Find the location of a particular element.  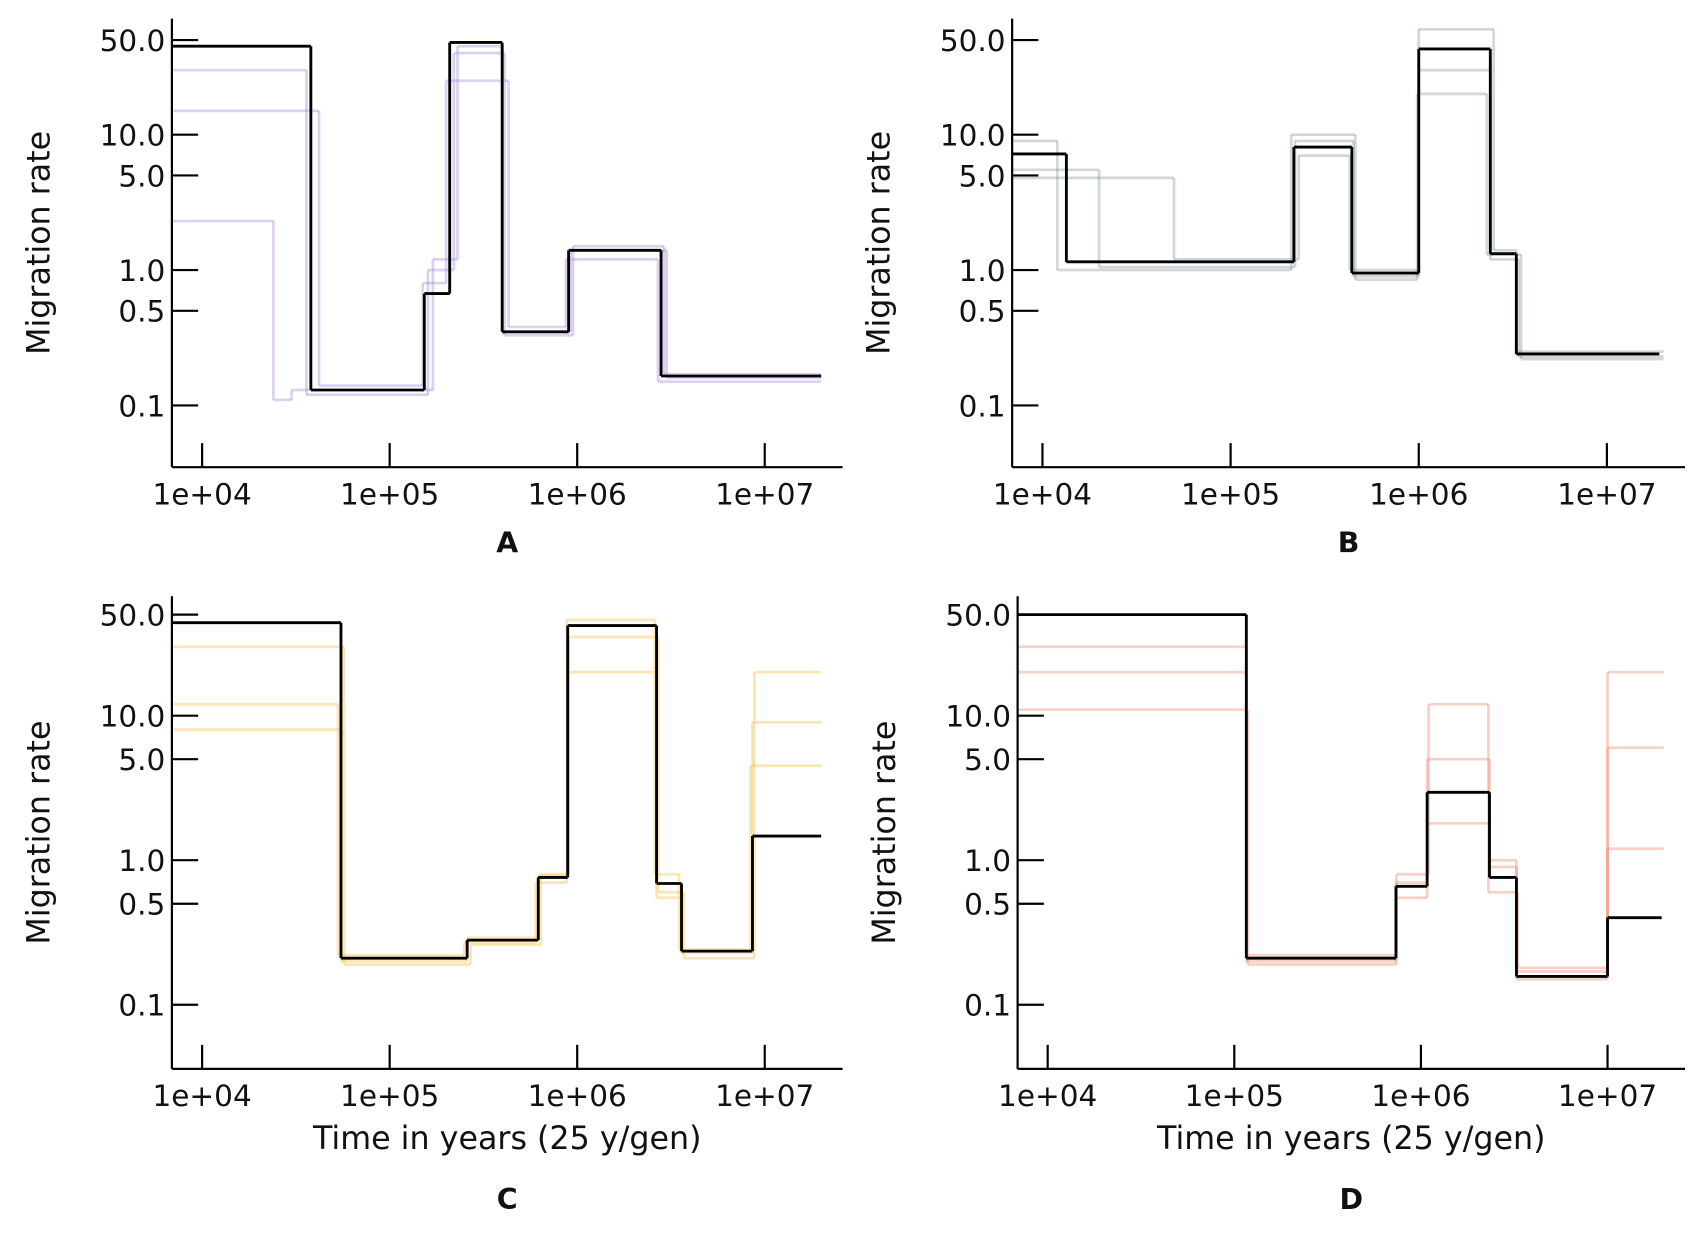

panel-caption: A is located at coordinates (507, 542).